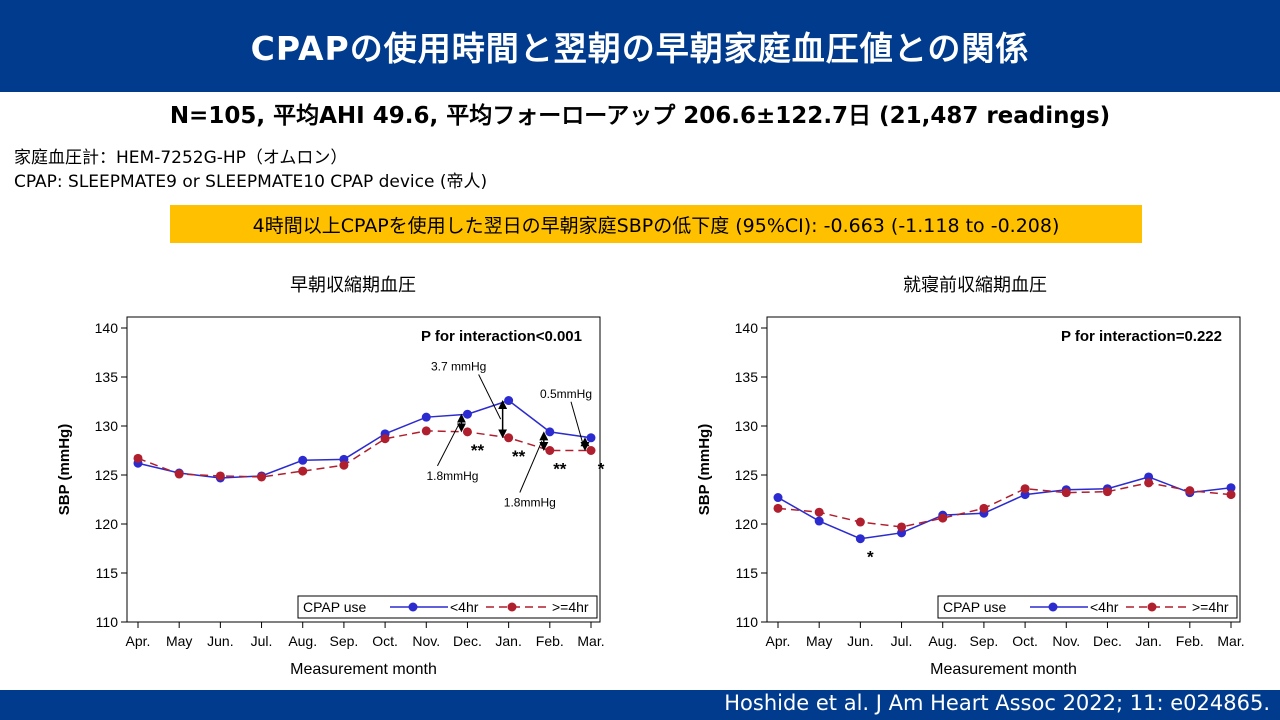 The width and height of the screenshot is (1280, 720). I want to click on slide-title: CPAPの使用時間と翌朝の早朝家庭血圧値との関係, so click(640, 48).